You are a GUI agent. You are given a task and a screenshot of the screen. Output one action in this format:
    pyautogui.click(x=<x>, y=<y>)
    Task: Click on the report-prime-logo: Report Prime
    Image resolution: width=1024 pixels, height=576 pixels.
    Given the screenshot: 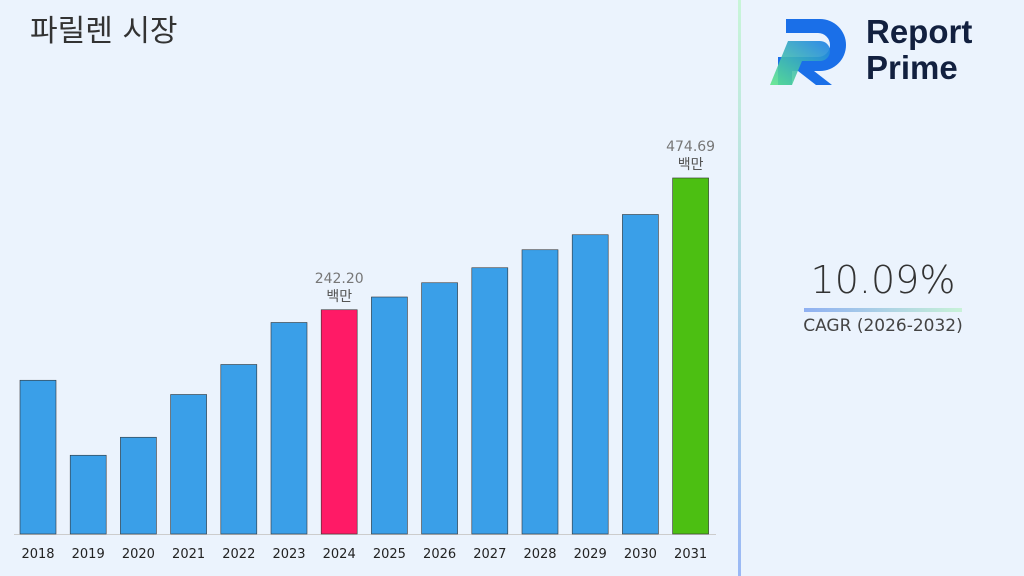 What is the action you would take?
    pyautogui.click(x=870, y=50)
    